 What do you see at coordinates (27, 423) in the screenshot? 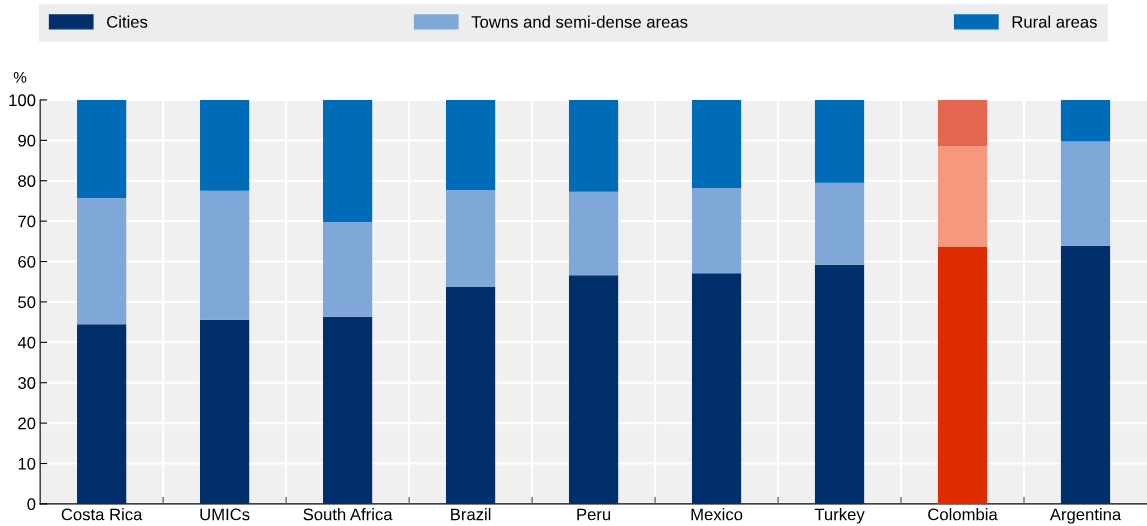
I see `y-tick-label: 20` at bounding box center [27, 423].